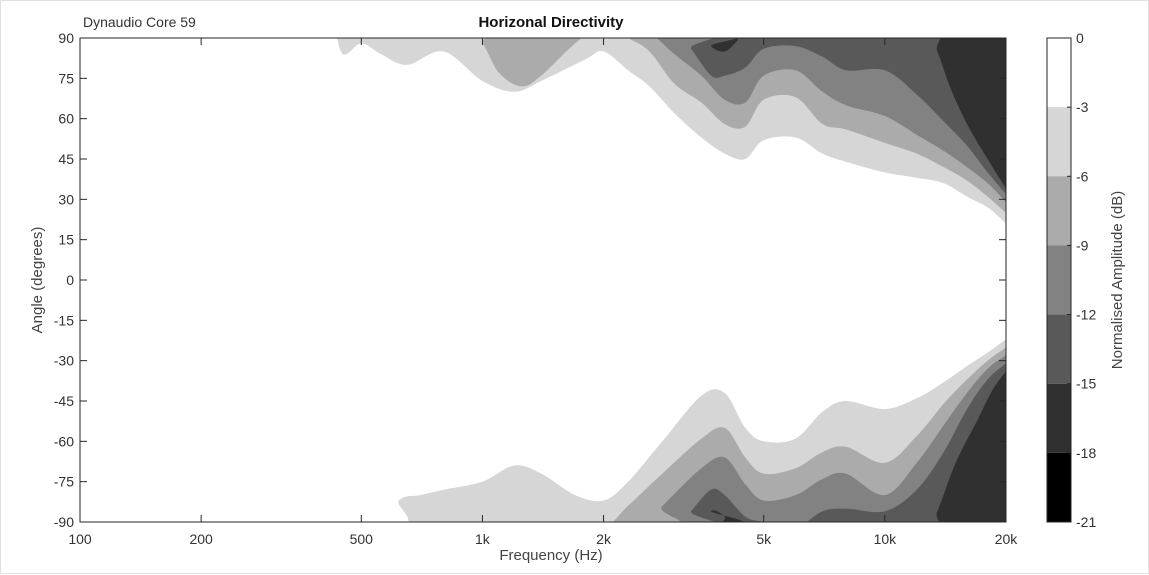  I want to click on x-tick-label: 5k, so click(764, 539).